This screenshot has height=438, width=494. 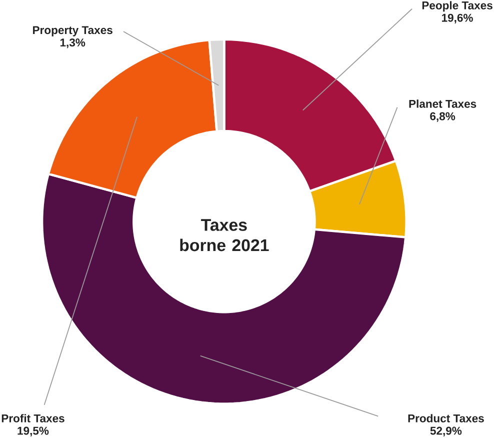 I want to click on data-label: 19,6%, so click(x=457, y=19).